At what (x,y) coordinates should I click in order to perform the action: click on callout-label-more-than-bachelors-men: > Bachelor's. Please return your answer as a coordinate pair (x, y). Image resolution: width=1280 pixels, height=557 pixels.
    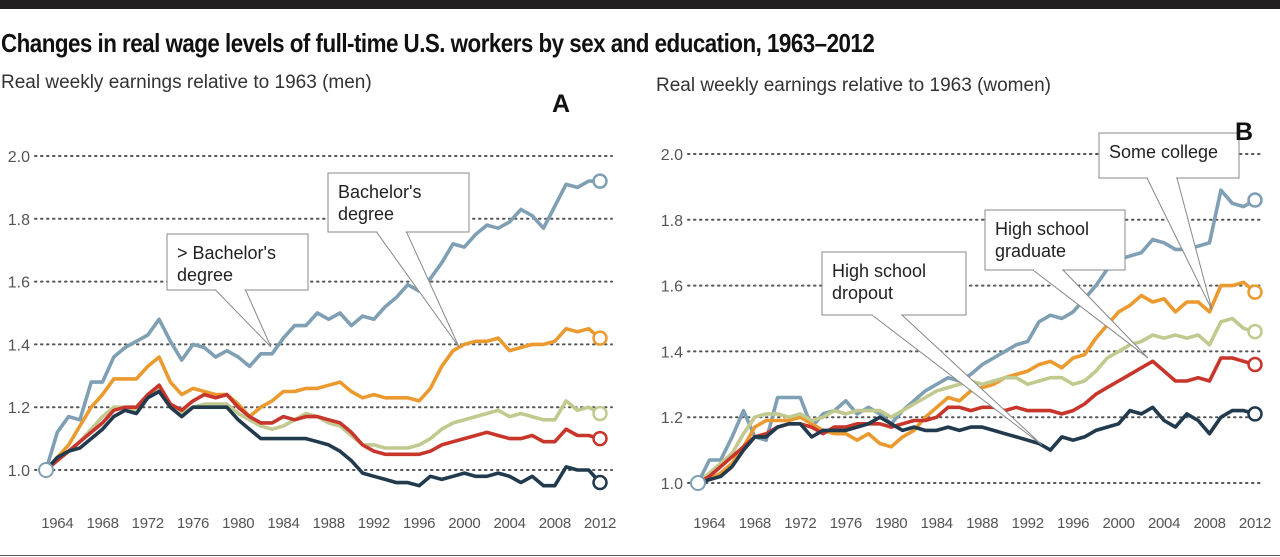
    Looking at the image, I should click on (226, 253).